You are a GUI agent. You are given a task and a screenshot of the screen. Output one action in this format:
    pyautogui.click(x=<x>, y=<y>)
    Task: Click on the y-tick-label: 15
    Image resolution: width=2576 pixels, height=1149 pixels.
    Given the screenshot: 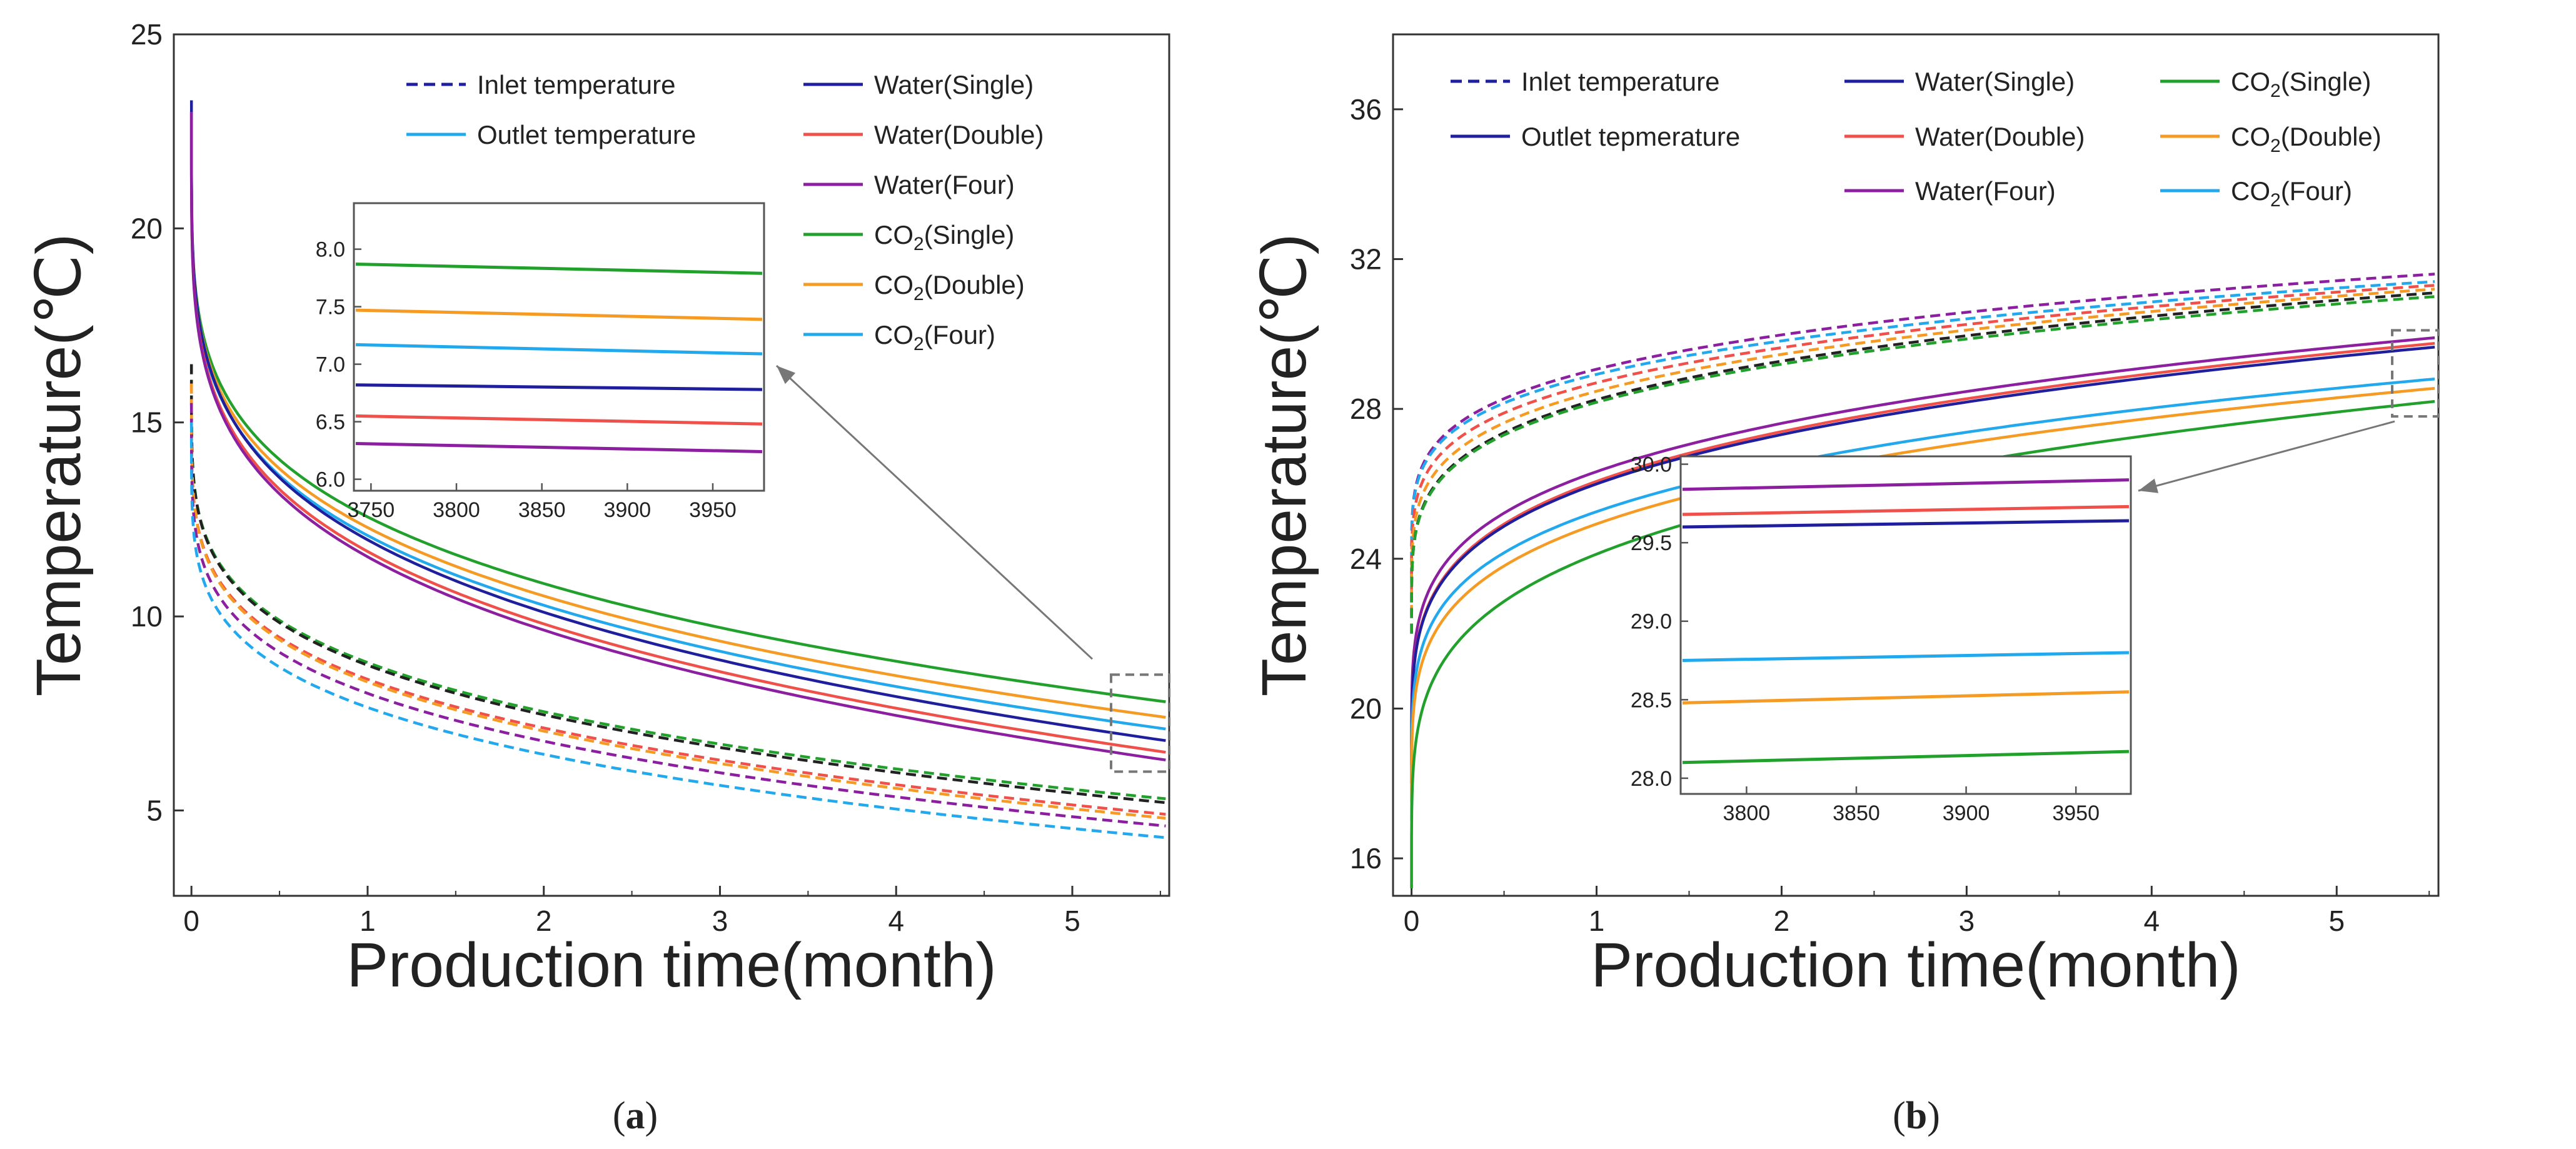 What is the action you would take?
    pyautogui.click(x=147, y=422)
    